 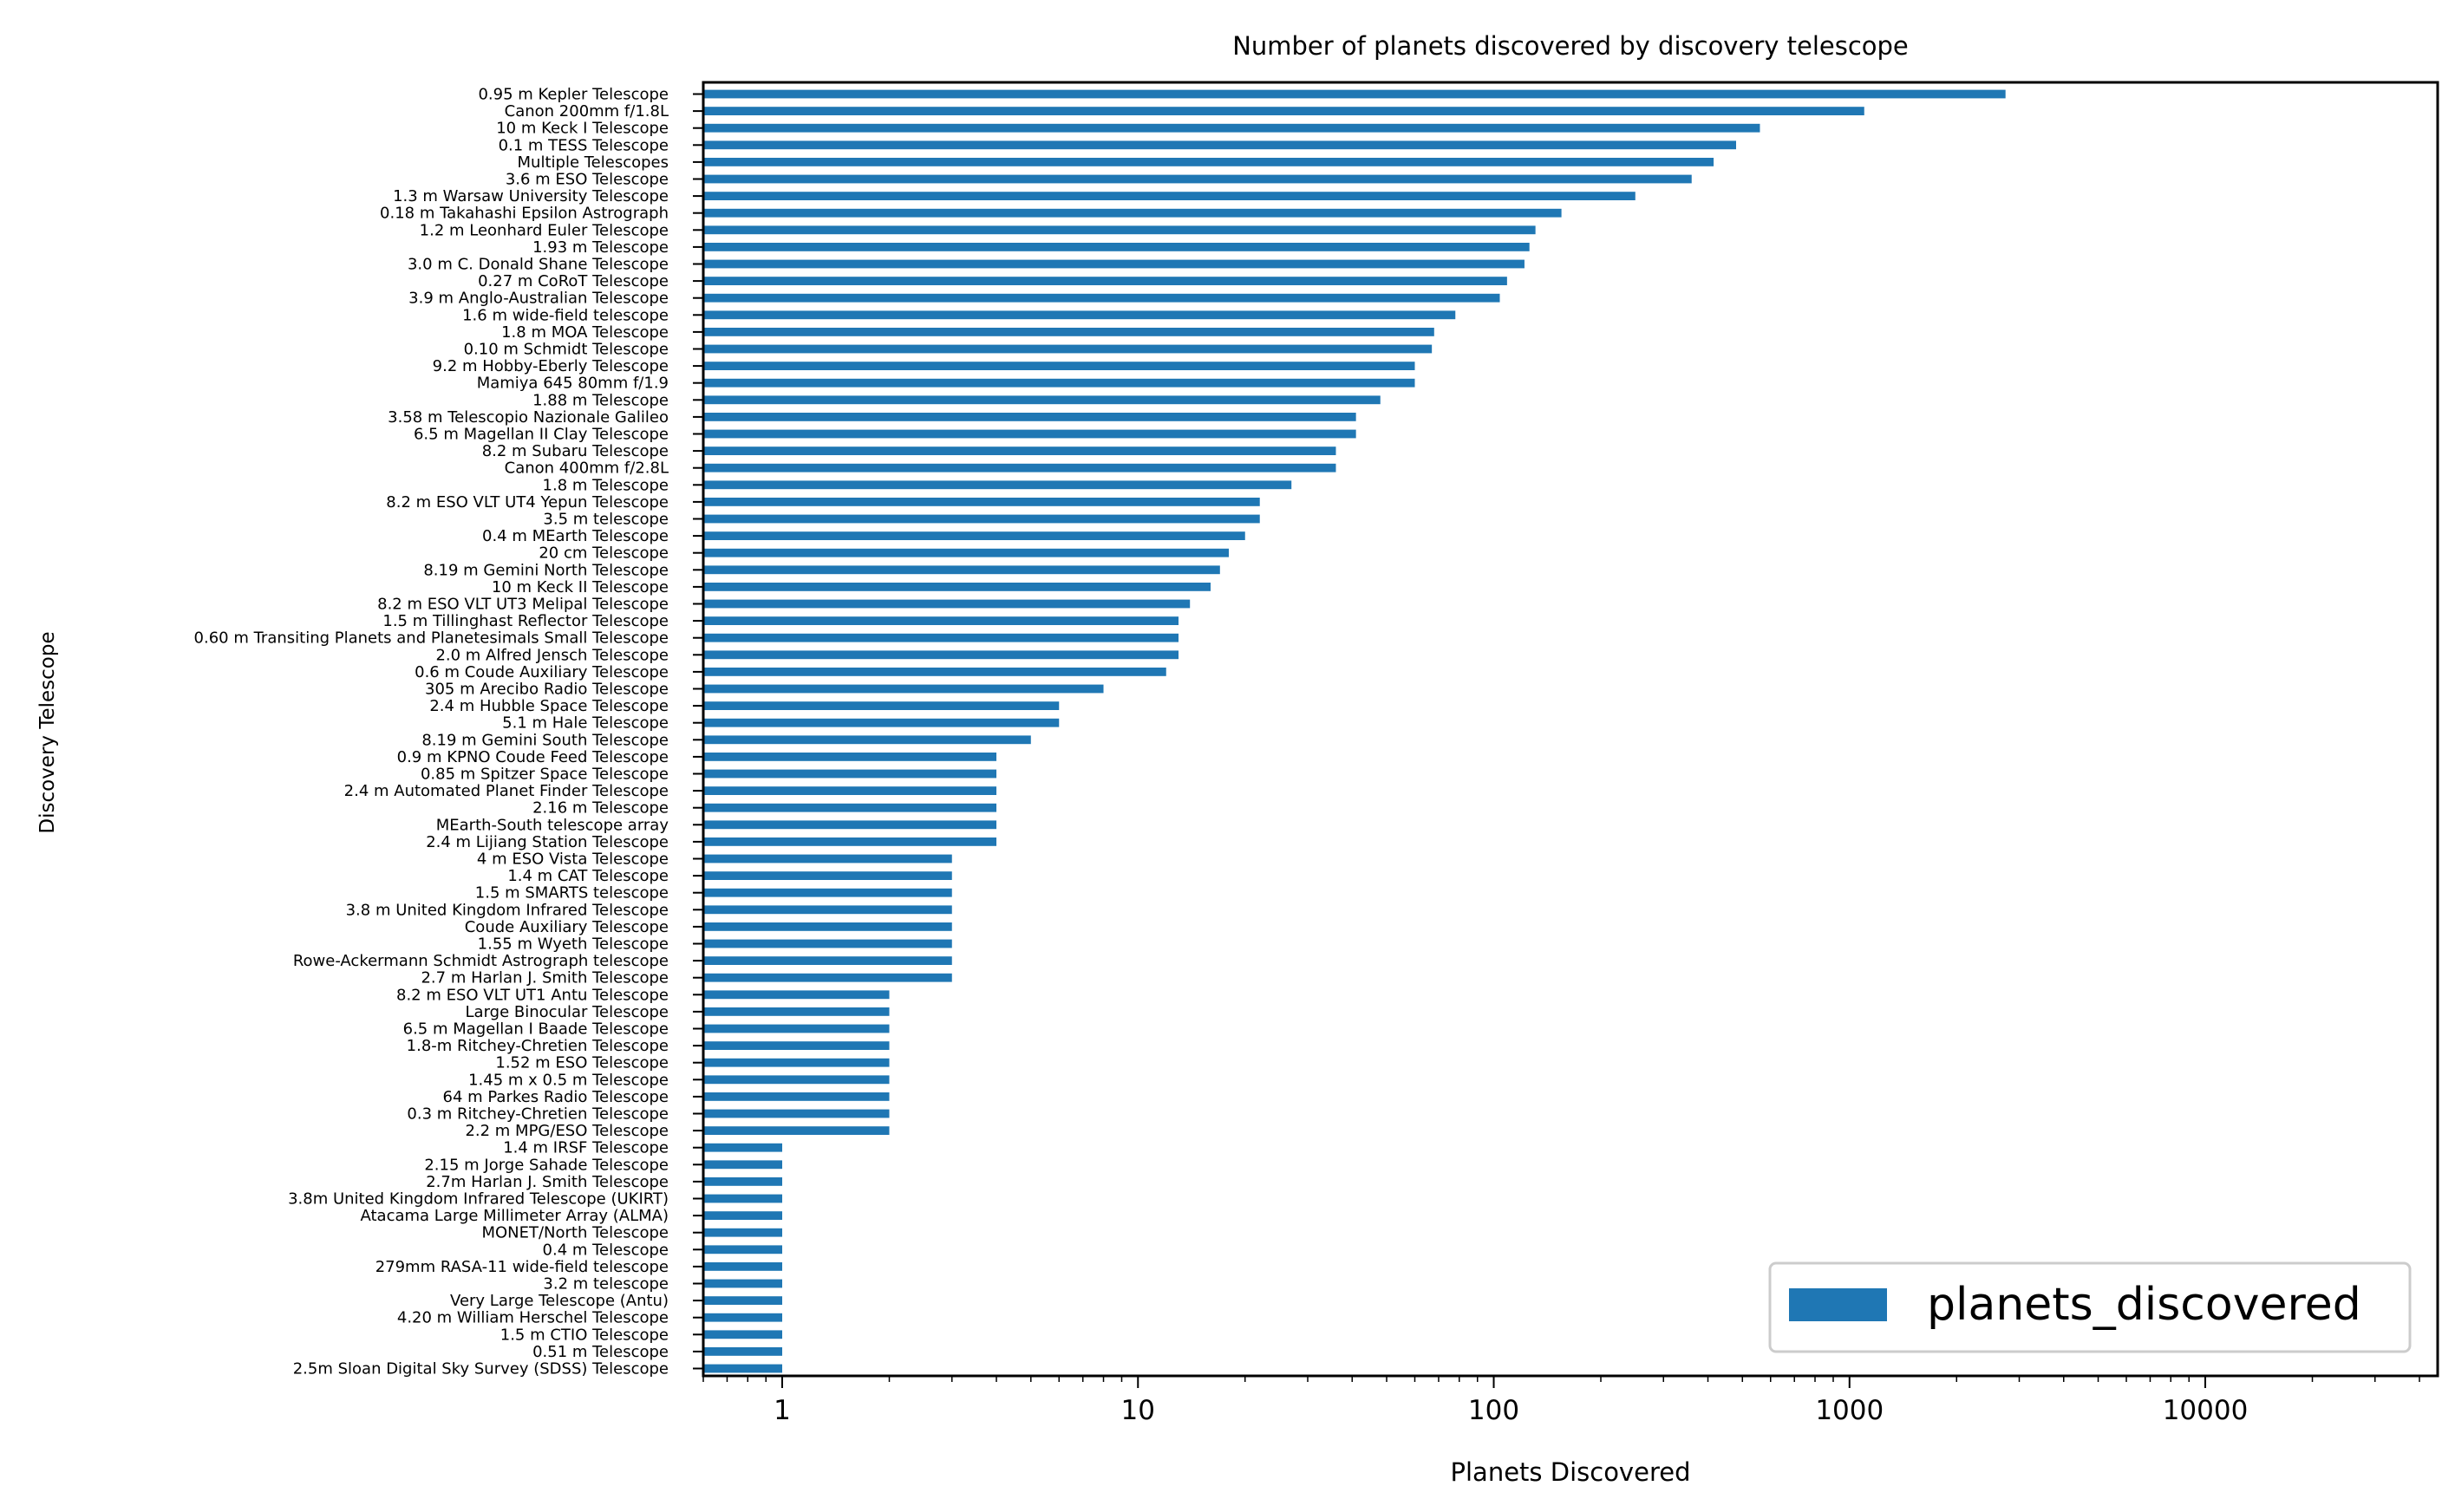 What do you see at coordinates (567, 1012) in the screenshot?
I see `y-tick-label: Large Binocular Telescope` at bounding box center [567, 1012].